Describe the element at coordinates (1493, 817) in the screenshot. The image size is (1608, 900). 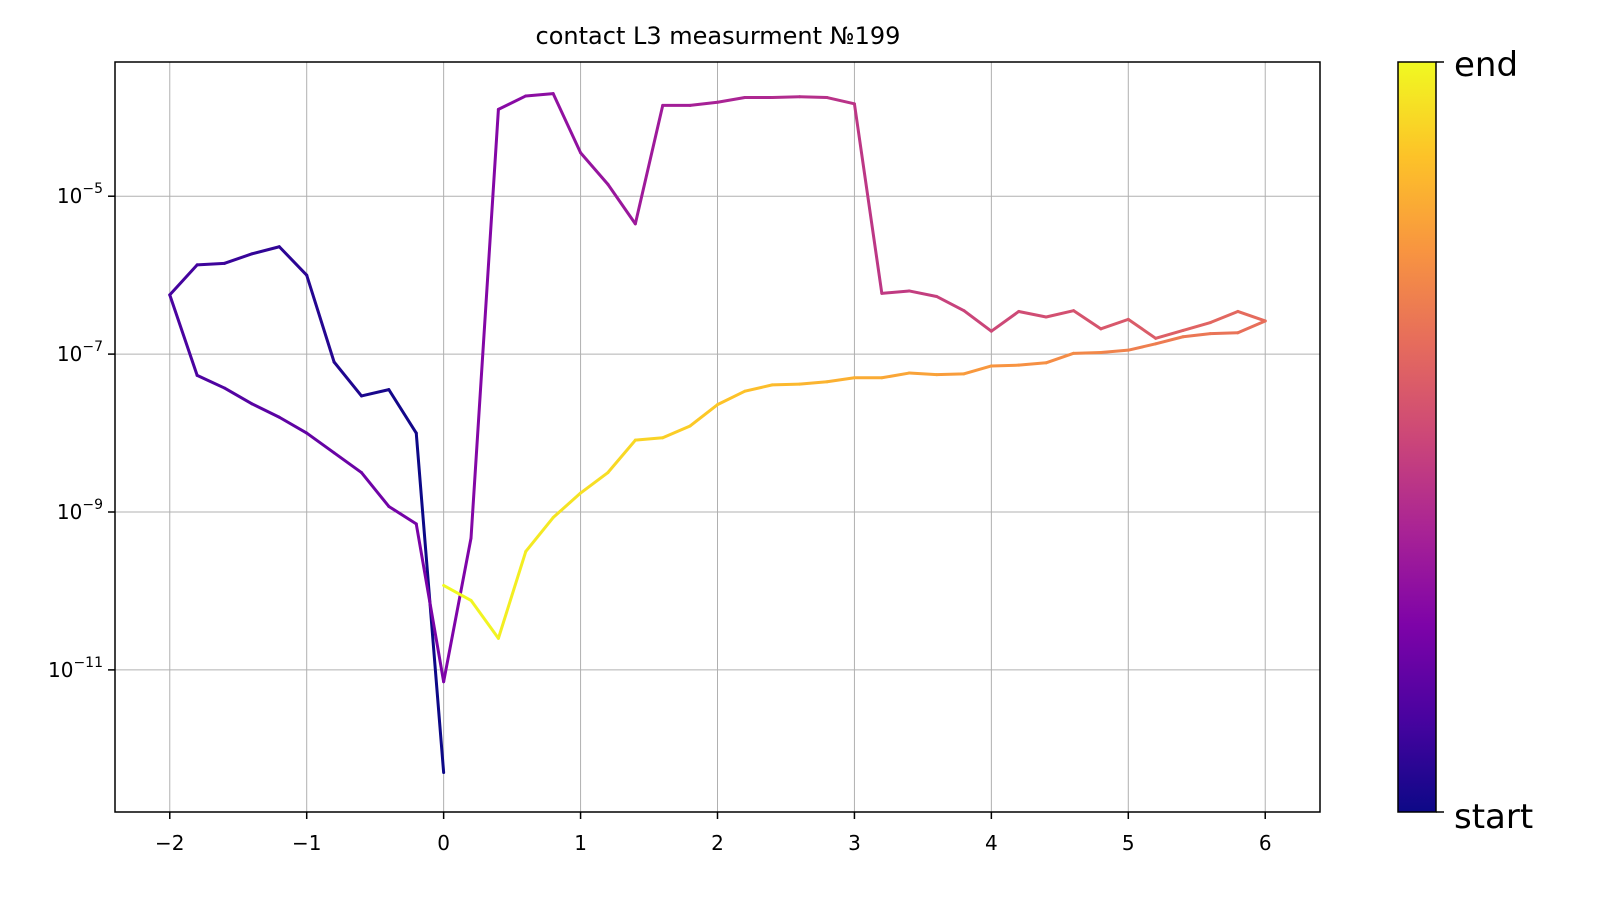
I see `colorbar-start-label: start` at that location.